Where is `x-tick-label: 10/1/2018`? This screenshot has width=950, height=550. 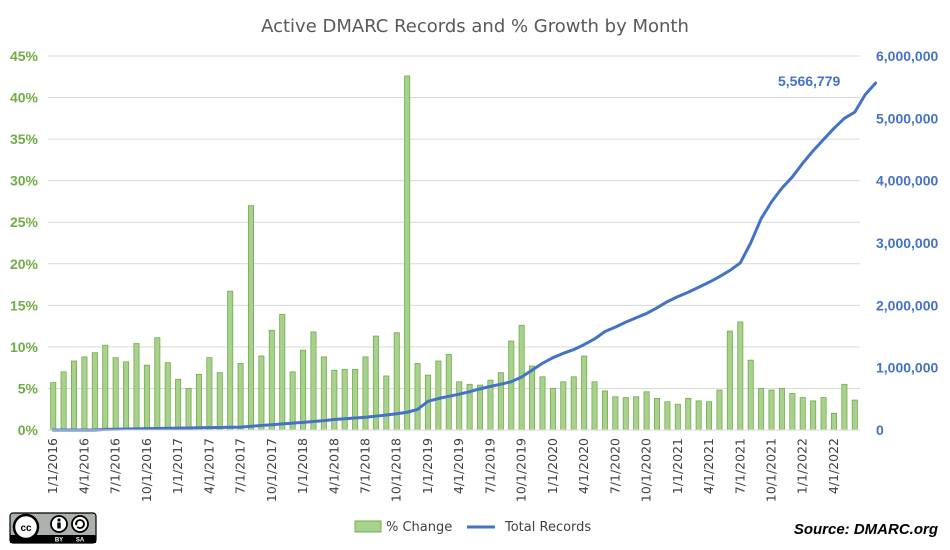
x-tick-label: 10/1/2018 is located at coordinates (396, 470).